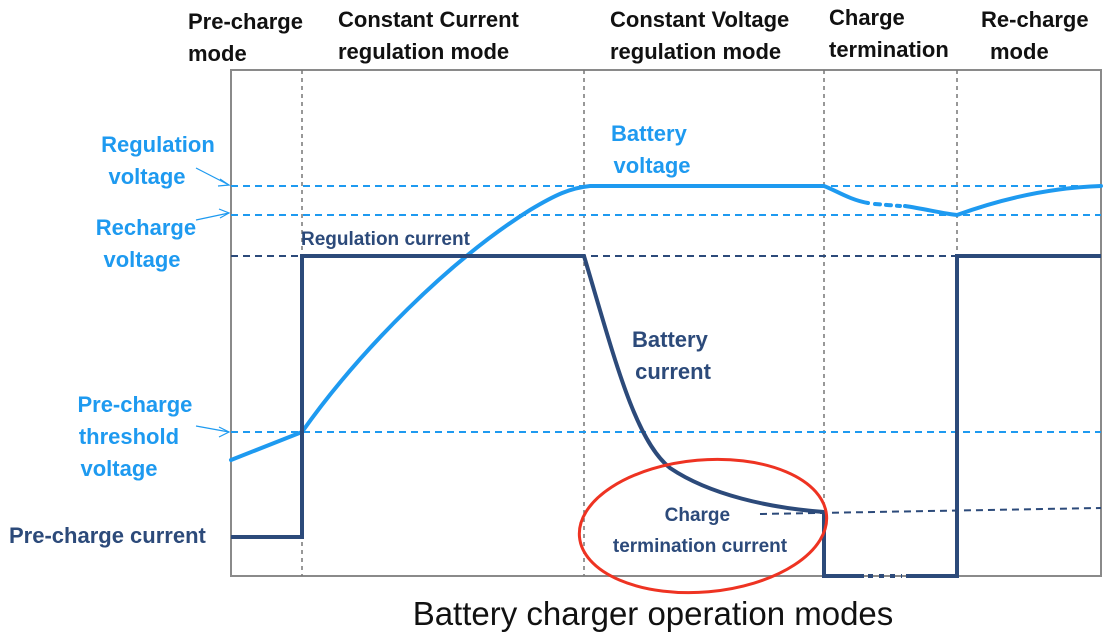 This screenshot has height=642, width=1111. I want to click on label-battery-current: Battery current, so click(673, 355).